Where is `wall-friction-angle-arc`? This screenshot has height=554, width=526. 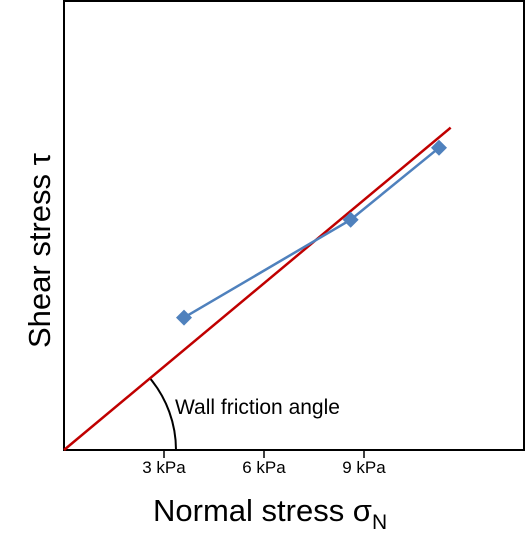 wall-friction-angle-arc is located at coordinates (163, 414).